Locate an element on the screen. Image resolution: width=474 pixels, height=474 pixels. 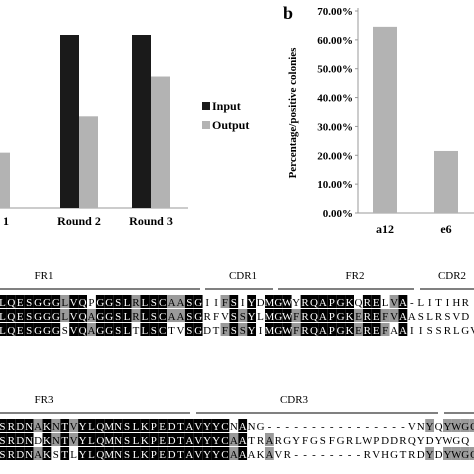
y-tick-label: 60.00% is located at coordinates (335, 41).